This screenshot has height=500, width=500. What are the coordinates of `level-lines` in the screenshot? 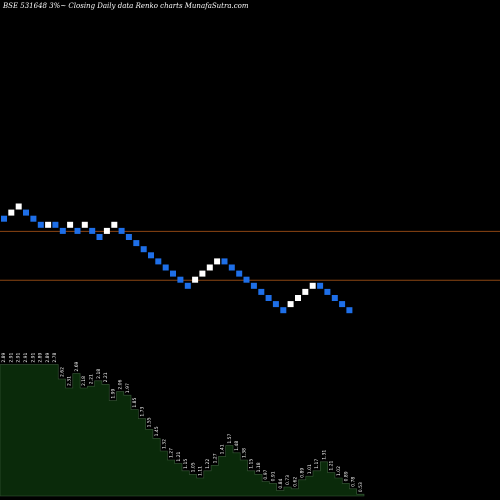 It's located at (250, 255).